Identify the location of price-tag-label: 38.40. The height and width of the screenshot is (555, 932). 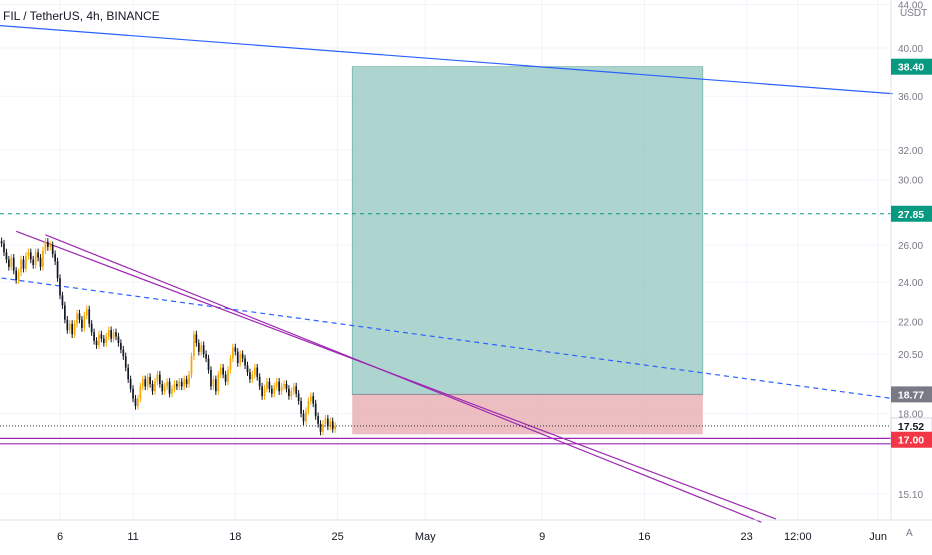
(911, 68).